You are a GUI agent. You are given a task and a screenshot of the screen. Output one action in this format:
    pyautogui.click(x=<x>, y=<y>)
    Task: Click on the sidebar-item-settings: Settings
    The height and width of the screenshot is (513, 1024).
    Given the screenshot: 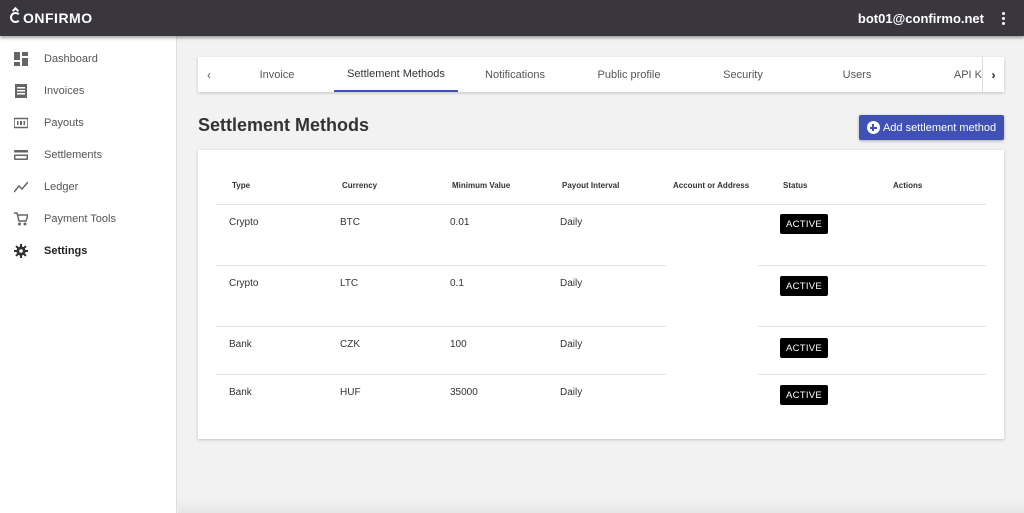 What is the action you would take?
    pyautogui.click(x=88, y=251)
    